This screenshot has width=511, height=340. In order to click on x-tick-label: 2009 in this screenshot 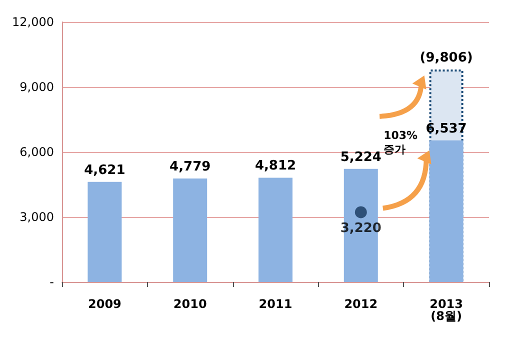, I will do `click(105, 304)`.